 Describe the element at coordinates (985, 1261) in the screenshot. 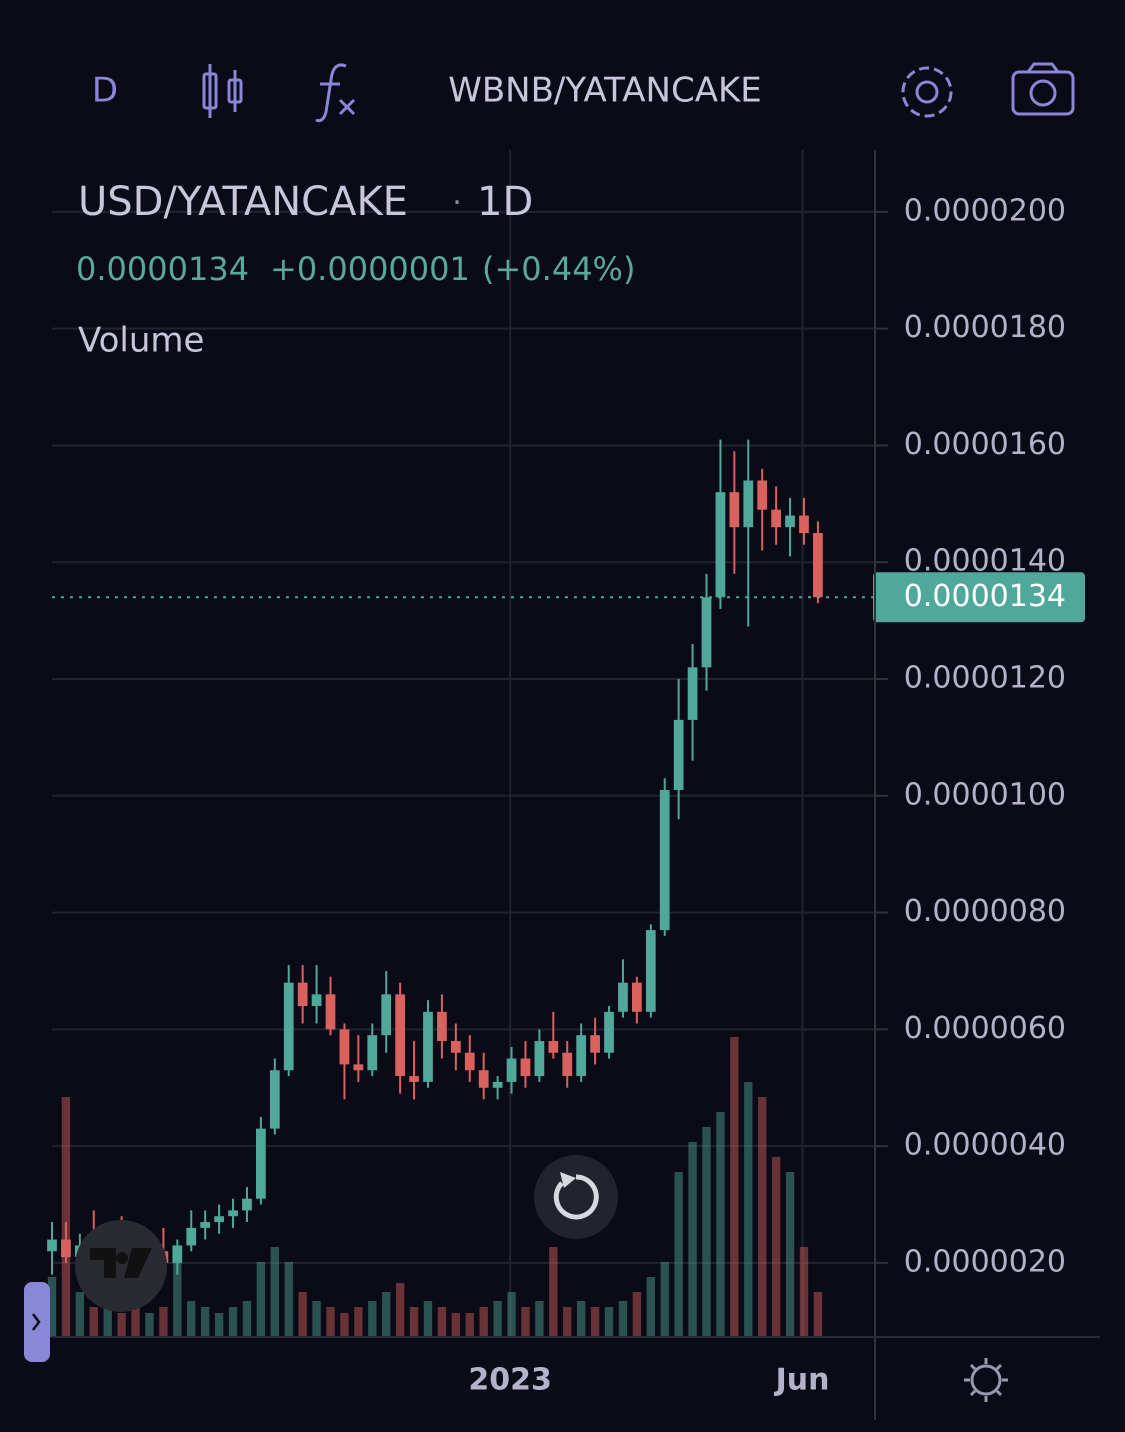

I see `y-tick-label: 0.0000020` at that location.